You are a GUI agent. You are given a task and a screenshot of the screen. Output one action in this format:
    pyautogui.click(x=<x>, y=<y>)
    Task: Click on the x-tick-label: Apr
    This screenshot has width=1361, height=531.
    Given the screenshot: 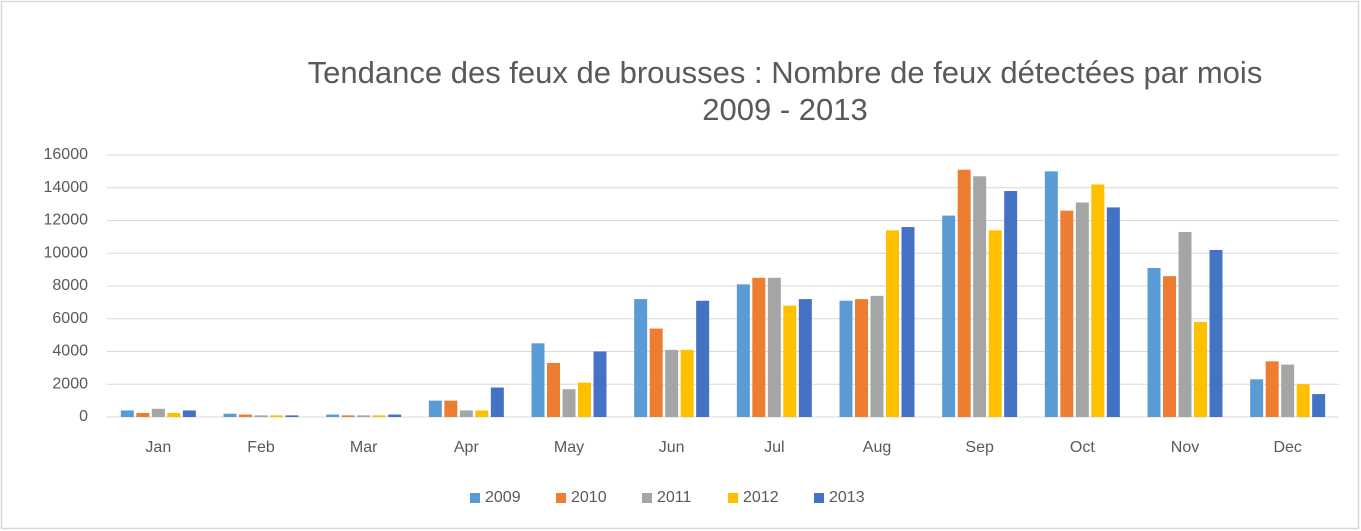 What is the action you would take?
    pyautogui.click(x=467, y=447)
    